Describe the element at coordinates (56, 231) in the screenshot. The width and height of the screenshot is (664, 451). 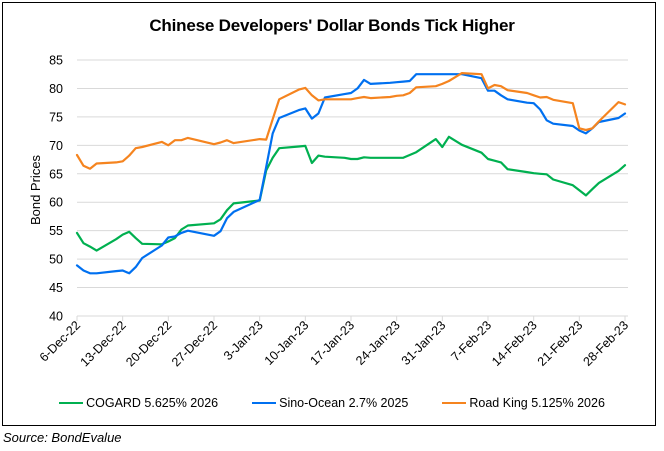
I see `y-tick-label: 55` at that location.